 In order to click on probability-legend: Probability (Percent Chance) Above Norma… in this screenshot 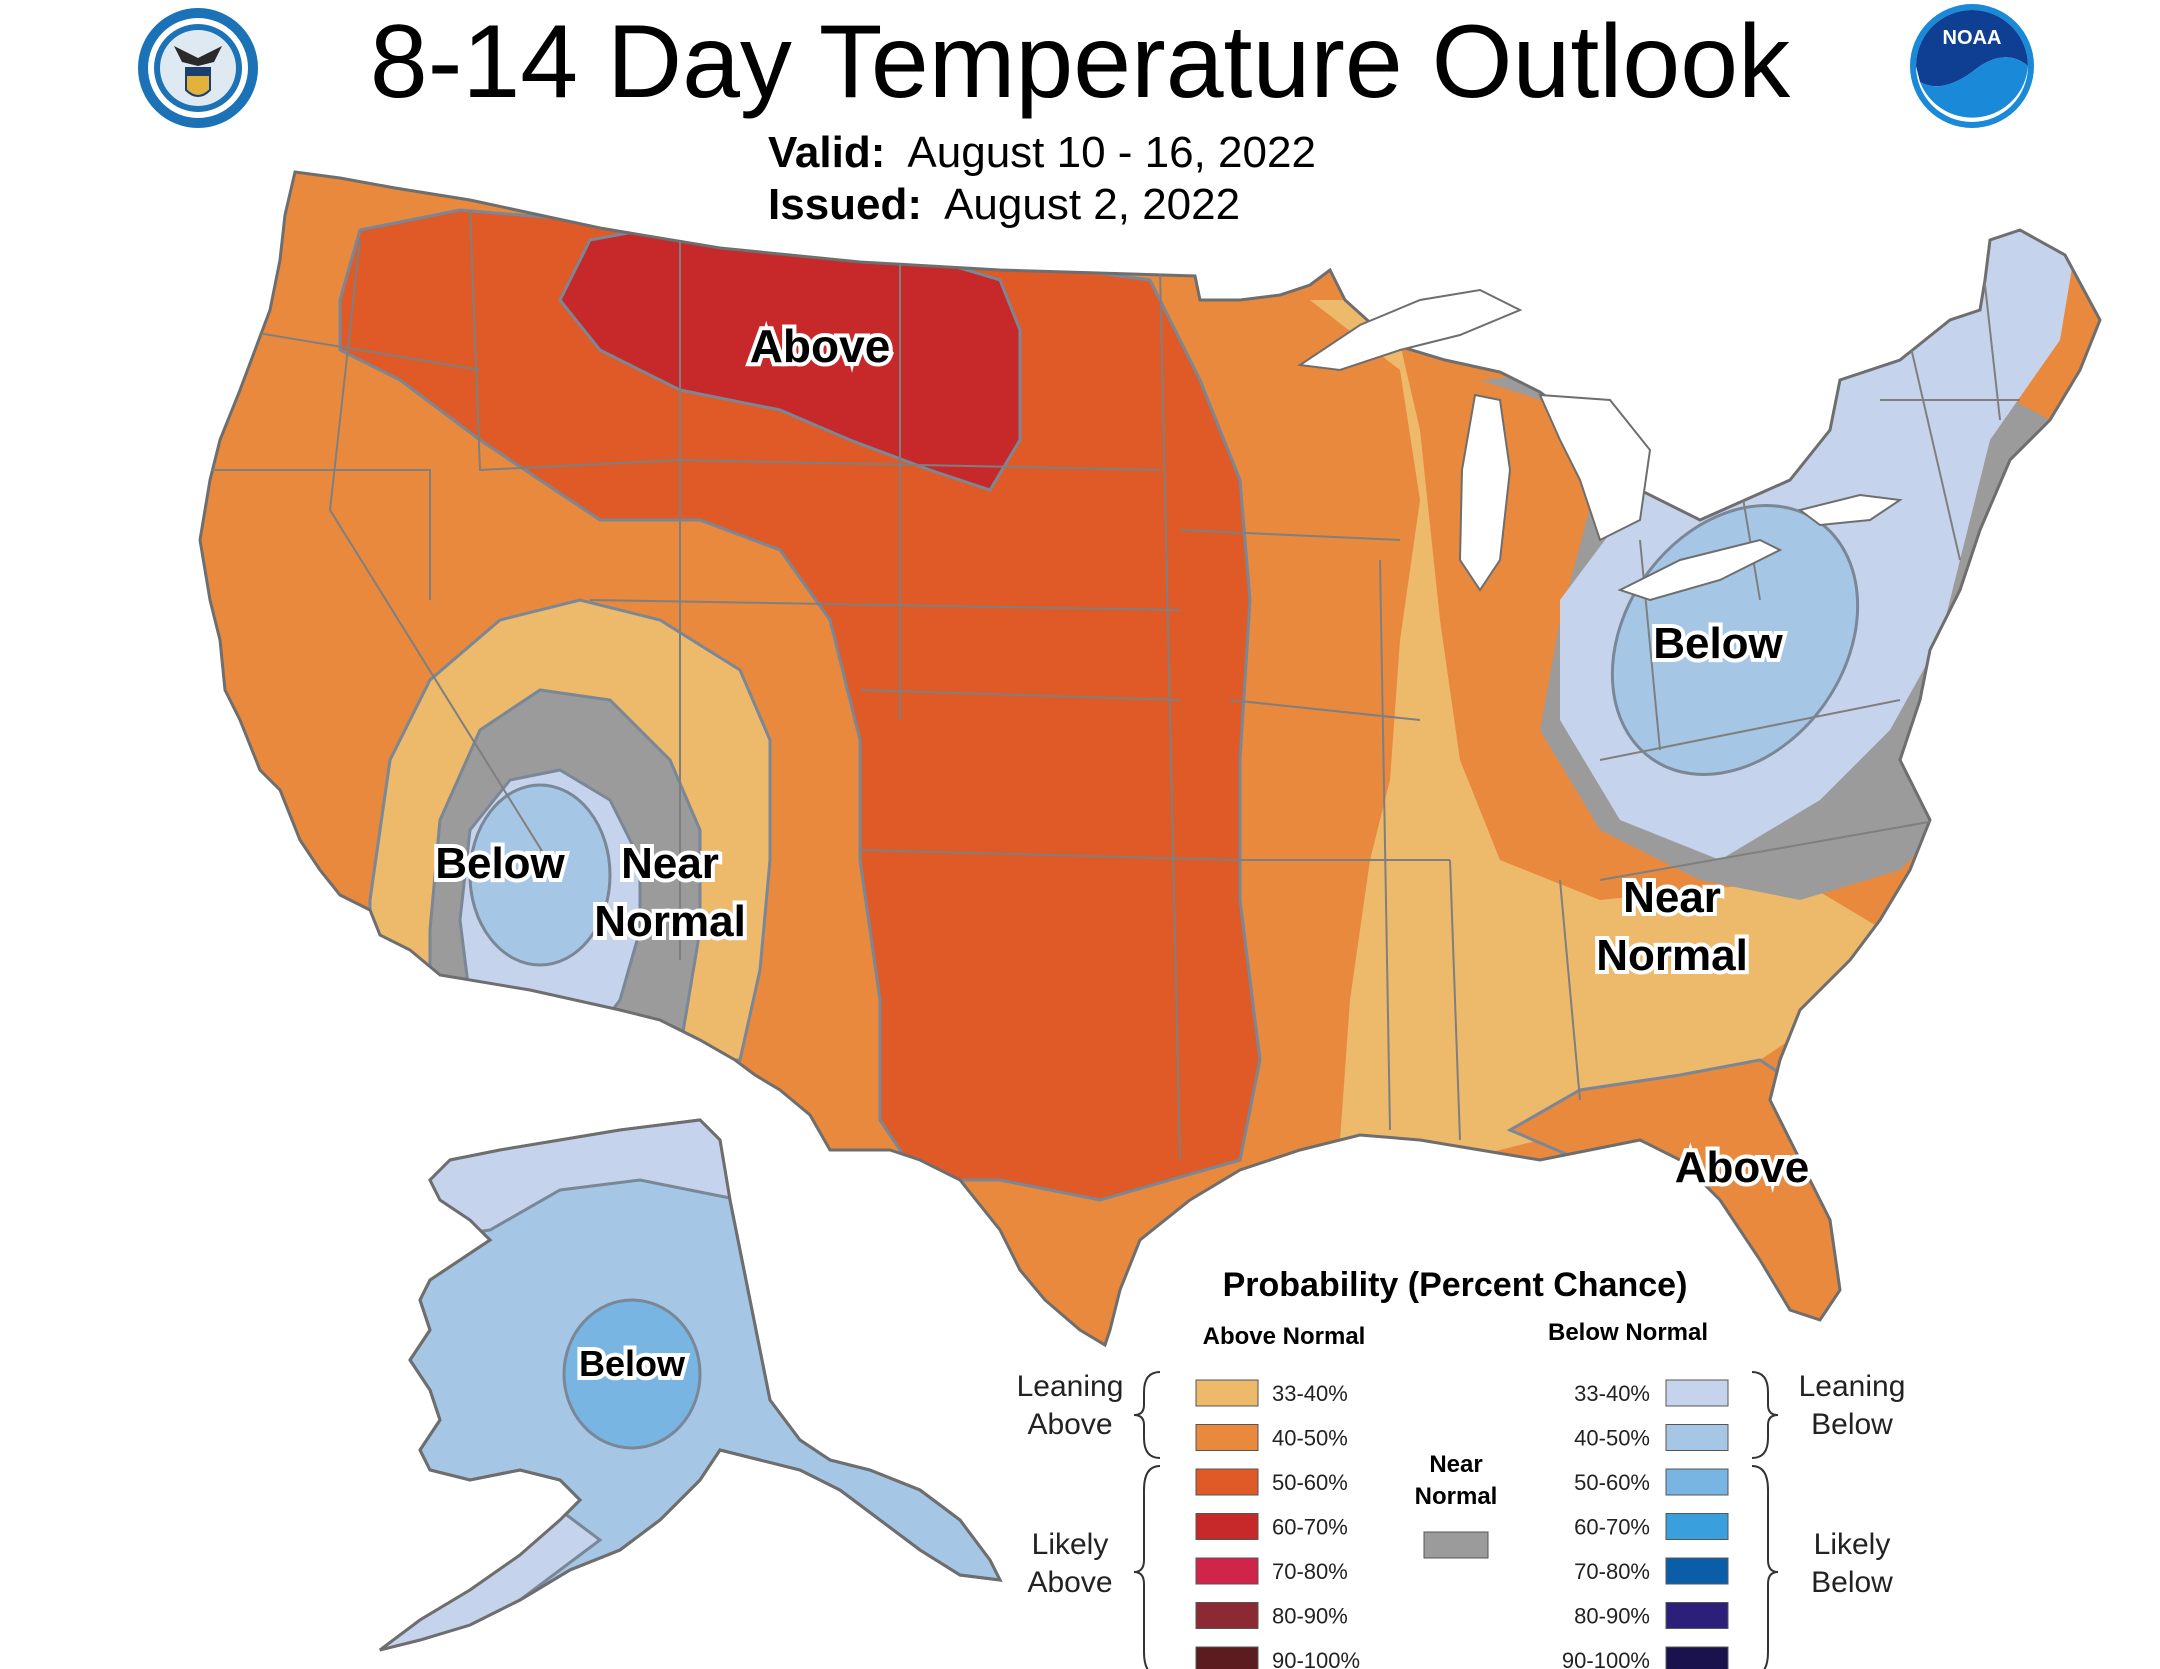, I will do `click(1461, 1467)`.